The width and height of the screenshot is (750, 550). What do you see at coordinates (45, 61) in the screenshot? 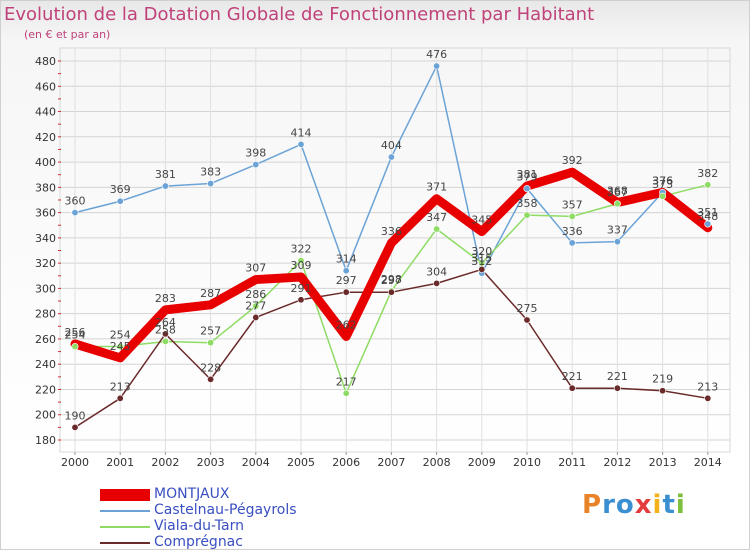
I see `y-tick-label: 480` at bounding box center [45, 61].